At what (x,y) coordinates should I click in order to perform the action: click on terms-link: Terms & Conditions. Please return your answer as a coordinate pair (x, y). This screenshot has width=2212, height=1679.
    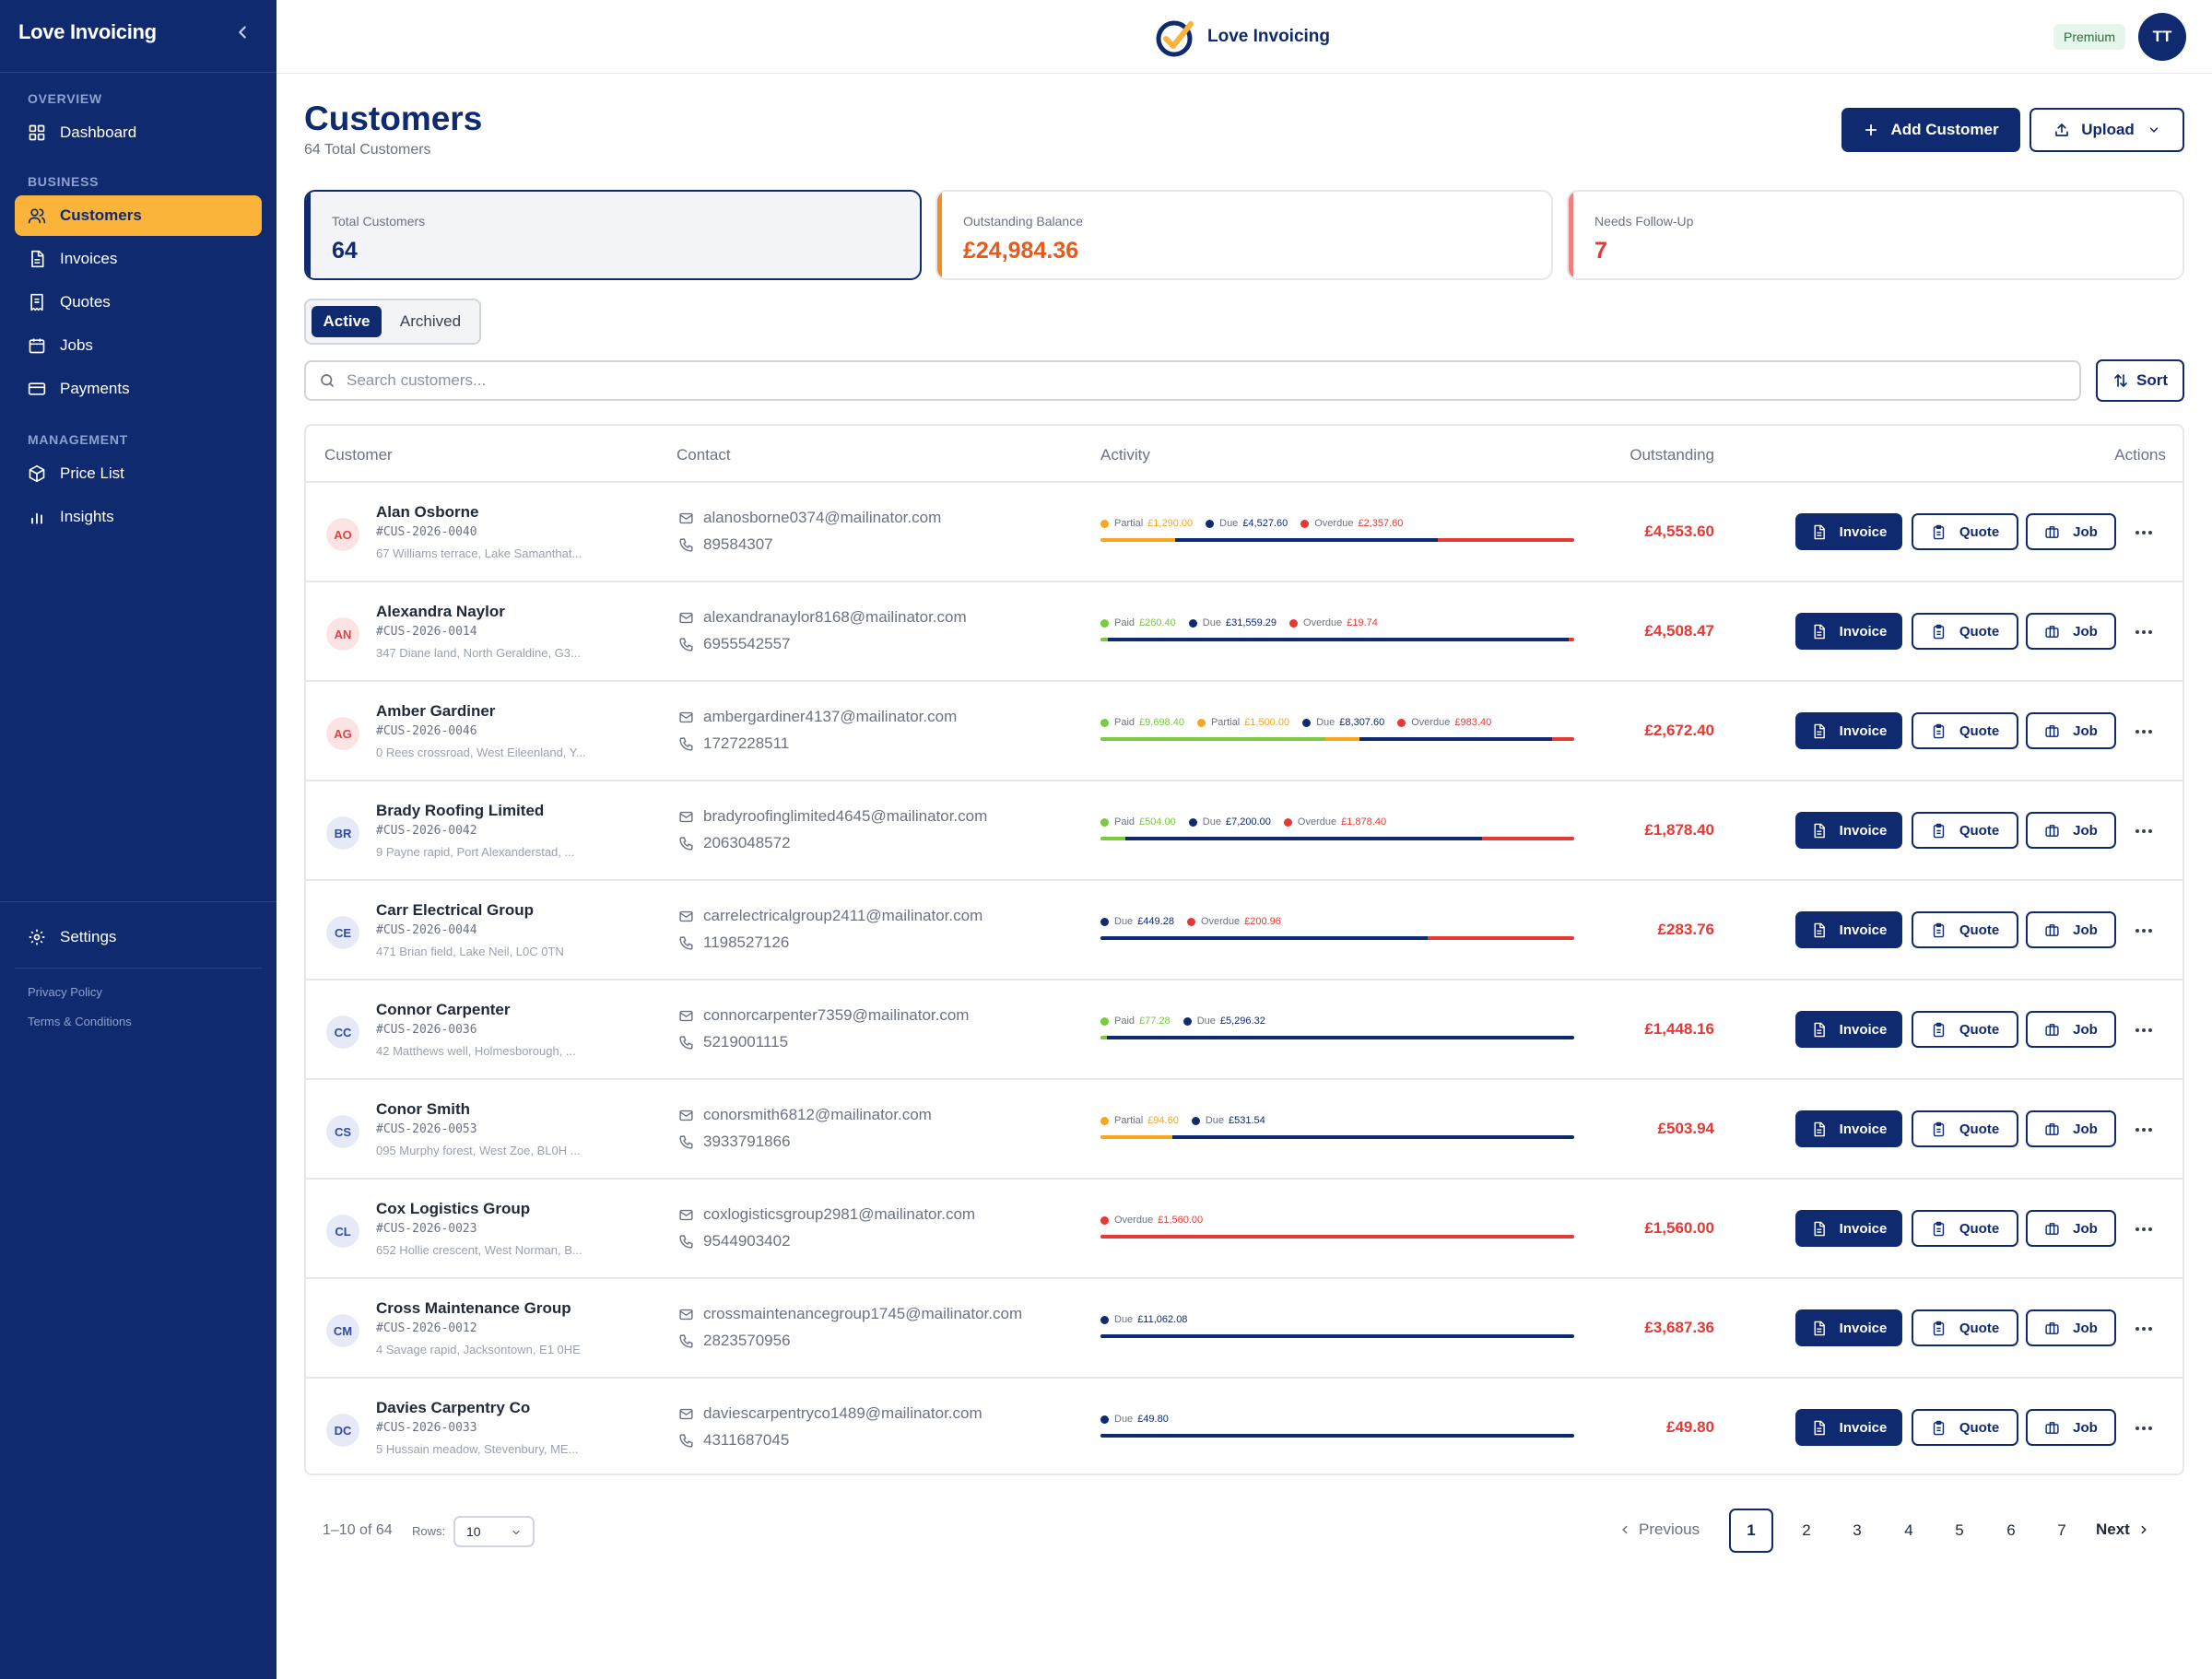
    Looking at the image, I should click on (80, 1022).